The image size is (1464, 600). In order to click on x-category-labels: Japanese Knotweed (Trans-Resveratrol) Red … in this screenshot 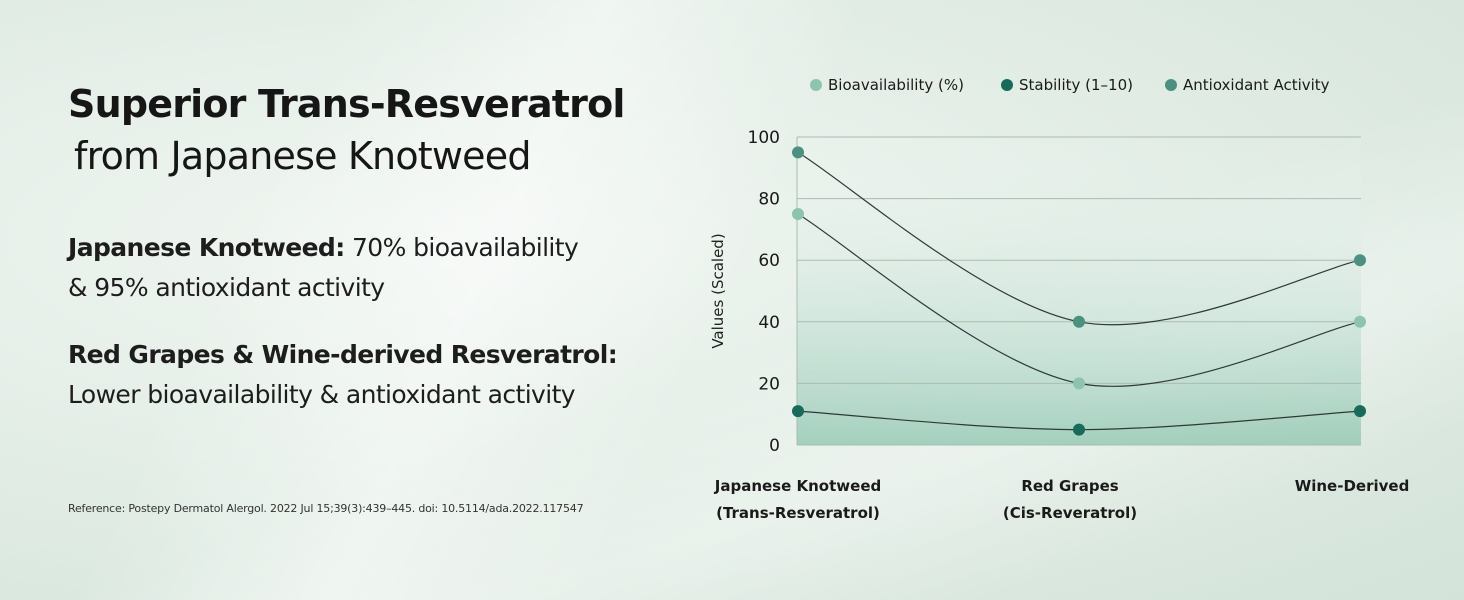, I will do `click(1062, 499)`.